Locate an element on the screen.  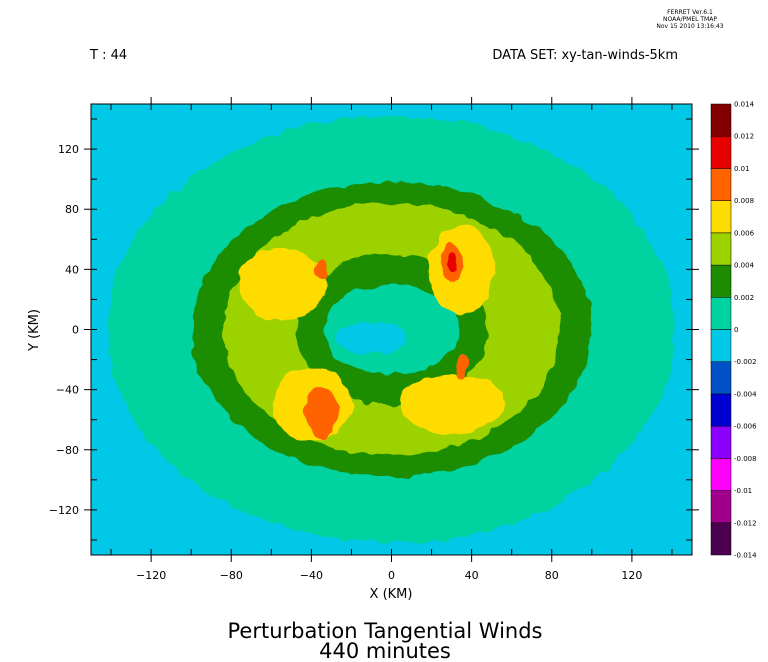
ferret-date-line: Nov 15 2010 13:16:43 is located at coordinates (689, 26).